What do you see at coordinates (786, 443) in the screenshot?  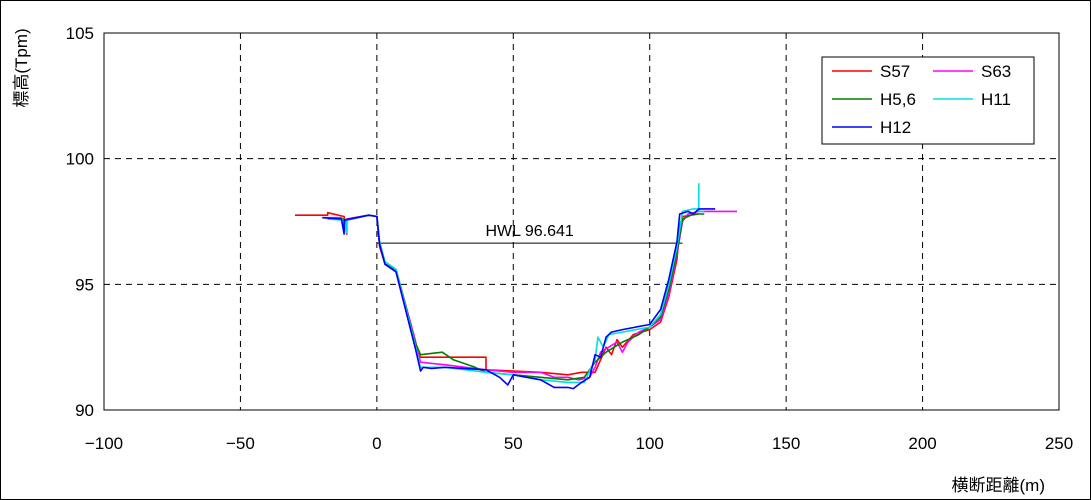 I see `x-tick-label: 150` at bounding box center [786, 443].